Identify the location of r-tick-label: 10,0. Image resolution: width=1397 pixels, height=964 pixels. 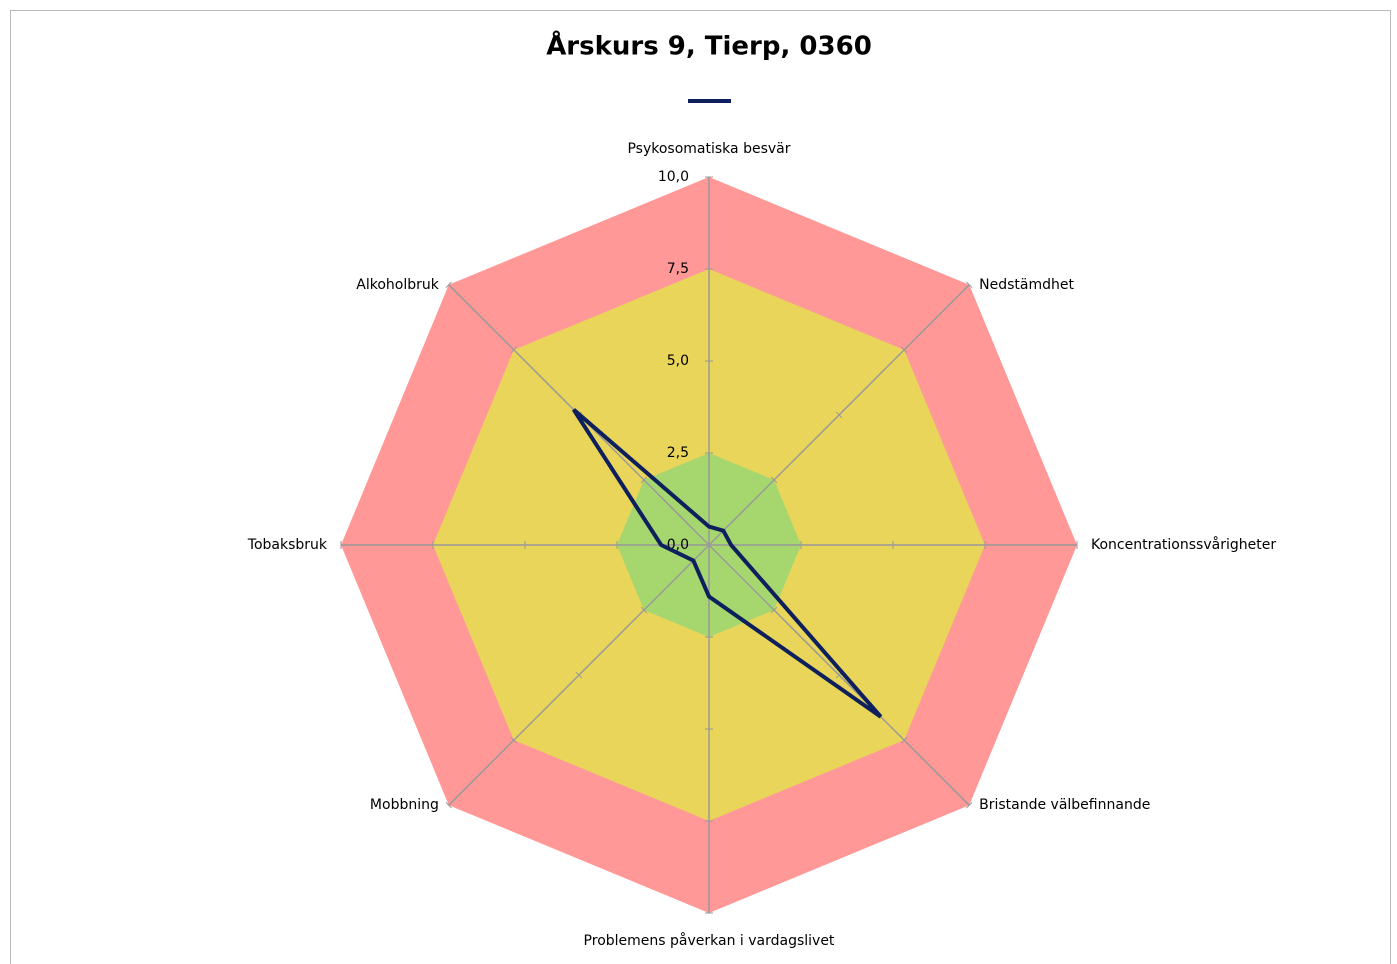
(673, 177).